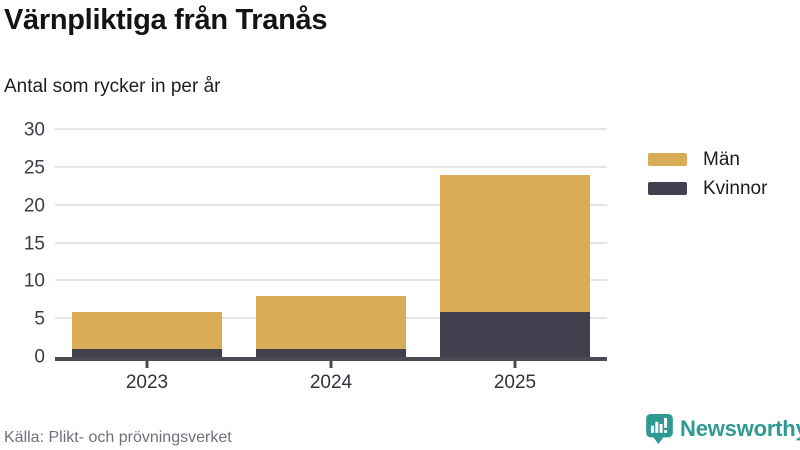 The width and height of the screenshot is (800, 450). I want to click on bar-2025, so click(515, 243).